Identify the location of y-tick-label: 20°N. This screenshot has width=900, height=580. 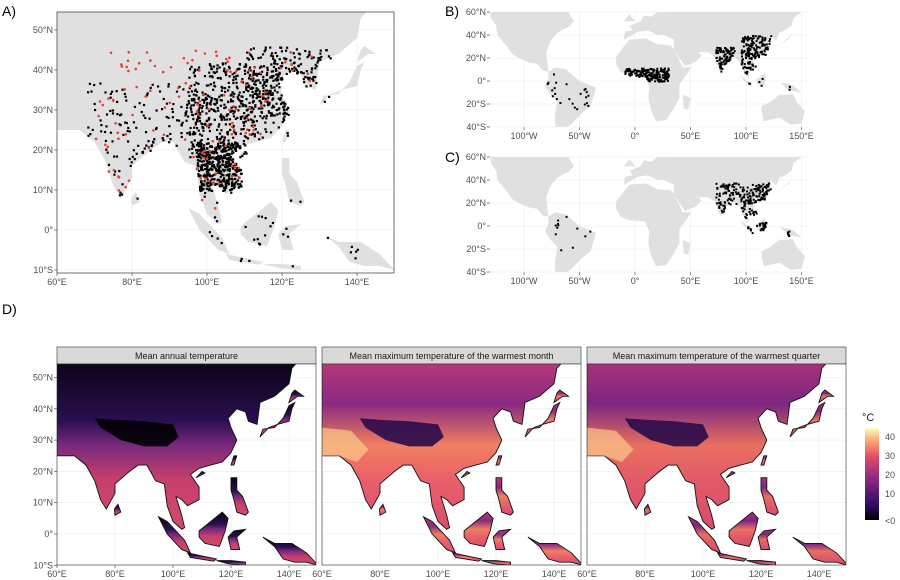
(43, 150).